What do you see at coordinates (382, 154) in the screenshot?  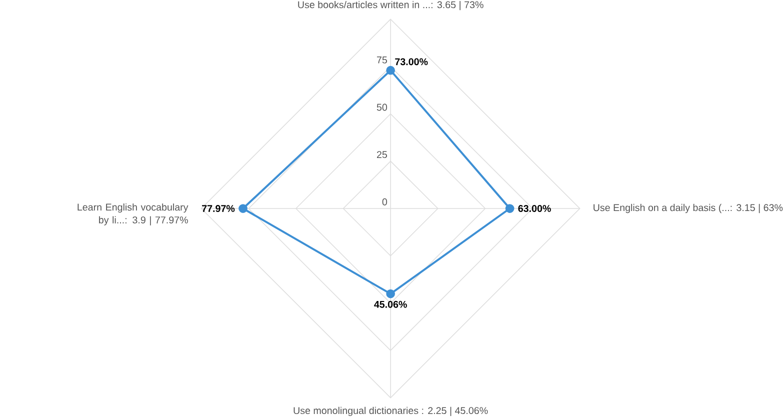 I see `y-tick-label: 25` at bounding box center [382, 154].